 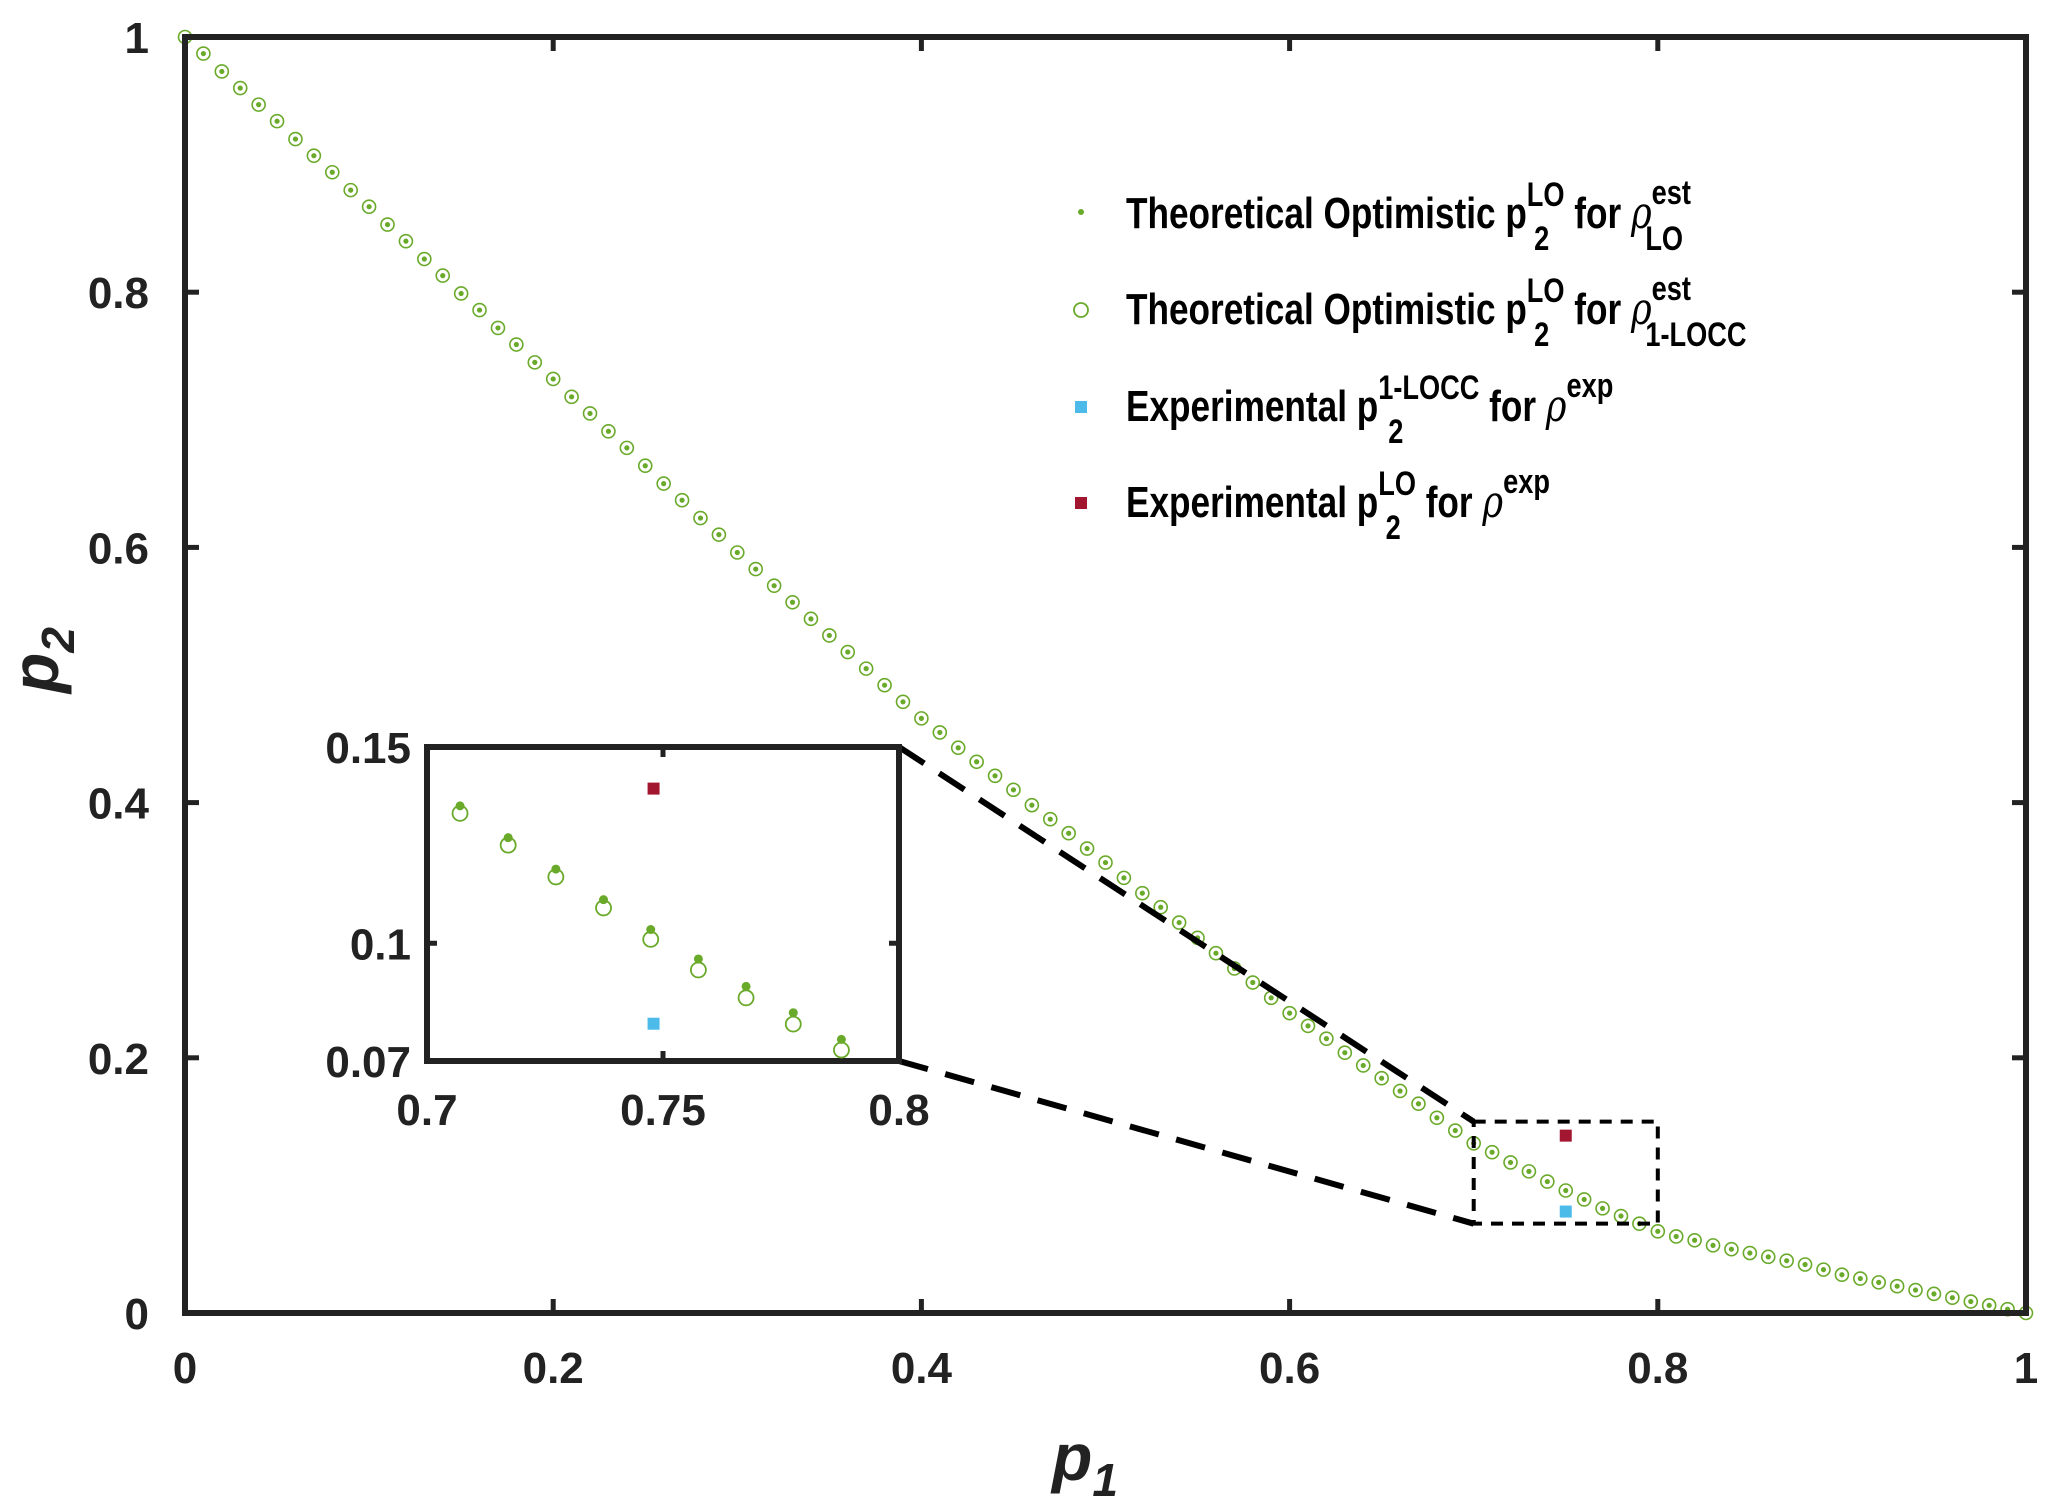 I want to click on y-tick-label: 0.2, so click(x=118, y=1059).